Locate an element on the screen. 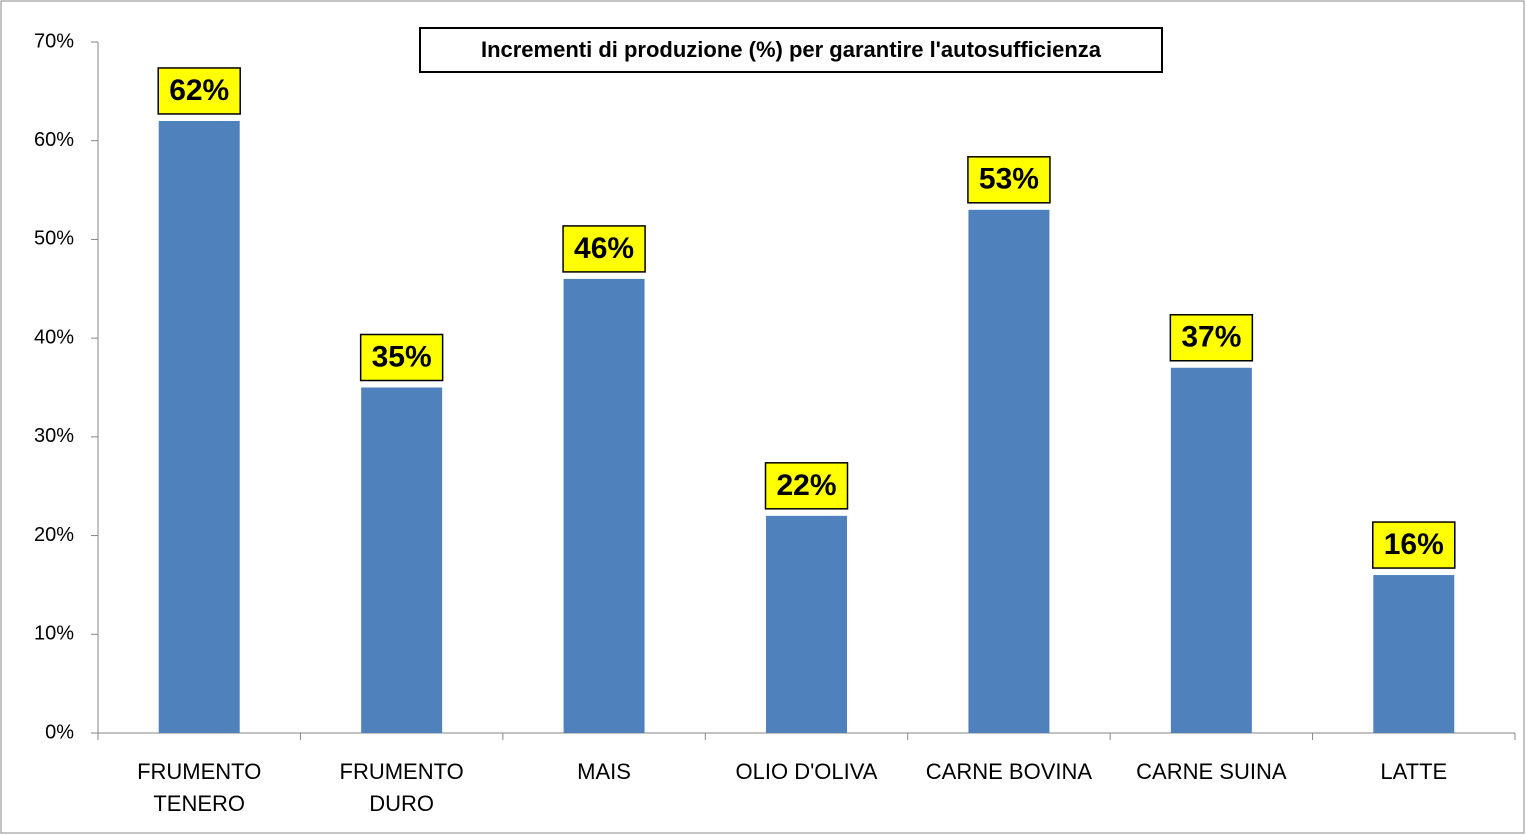 The width and height of the screenshot is (1526, 835). value-label: 22% is located at coordinates (806, 485).